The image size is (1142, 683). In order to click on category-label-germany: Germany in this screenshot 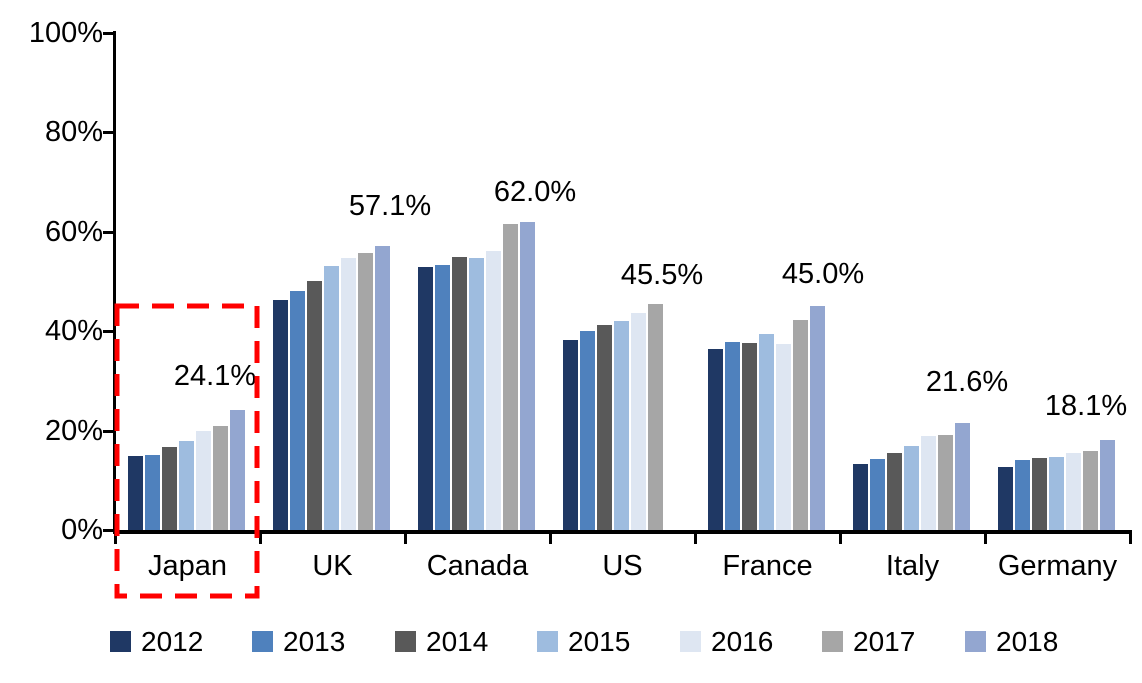, I will do `click(1057, 566)`.